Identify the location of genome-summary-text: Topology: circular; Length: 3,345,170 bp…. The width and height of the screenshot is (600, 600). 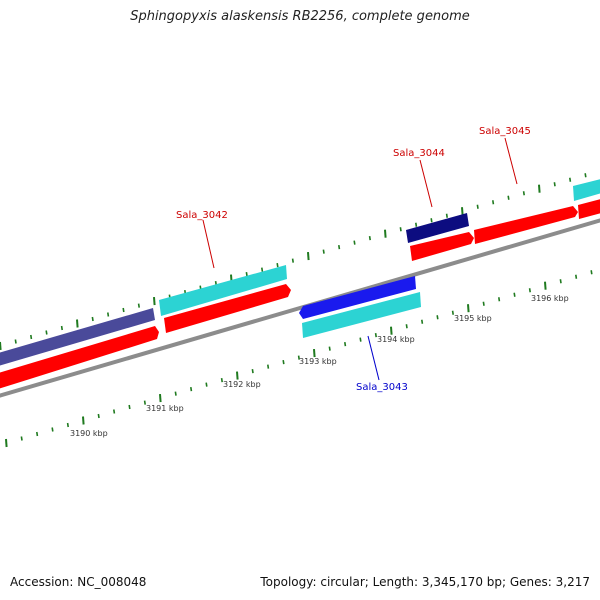
(425, 582).